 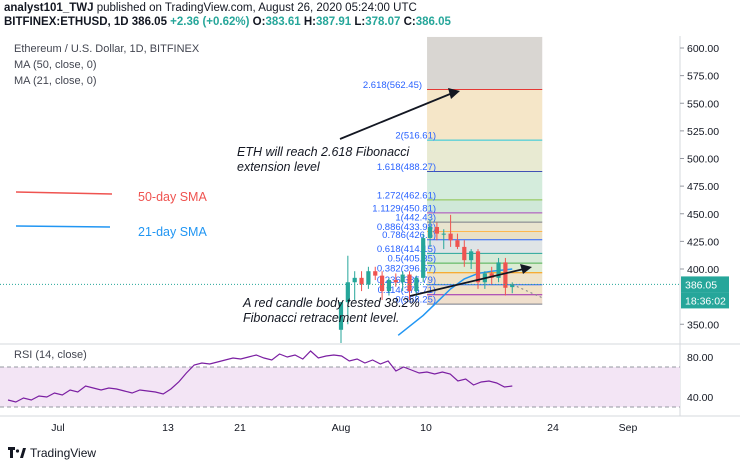 I want to click on ma50-legend-label: 50-day SMA, so click(x=172, y=197).